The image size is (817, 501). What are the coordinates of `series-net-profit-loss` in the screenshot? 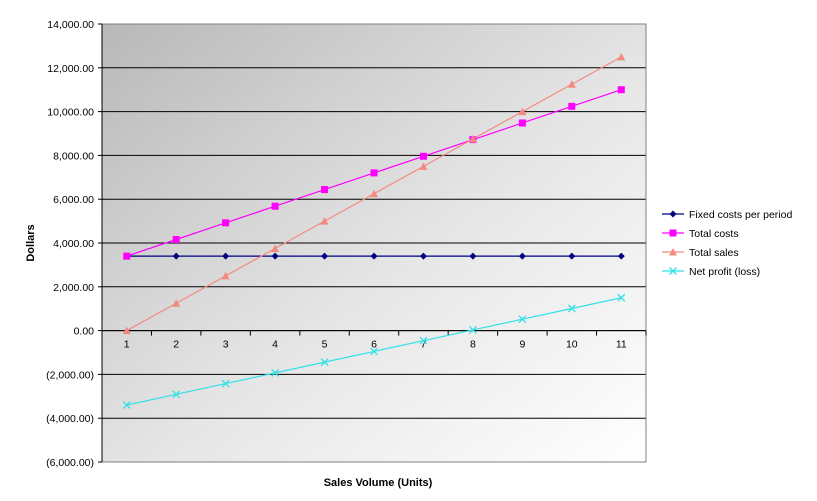 It's located at (374, 351).